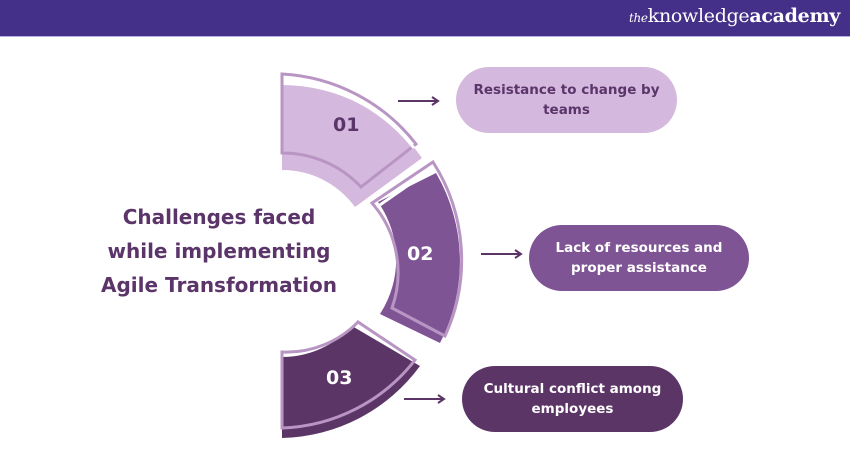  I want to click on challenge-03-line-1: Cultural conflict among, so click(572, 389).